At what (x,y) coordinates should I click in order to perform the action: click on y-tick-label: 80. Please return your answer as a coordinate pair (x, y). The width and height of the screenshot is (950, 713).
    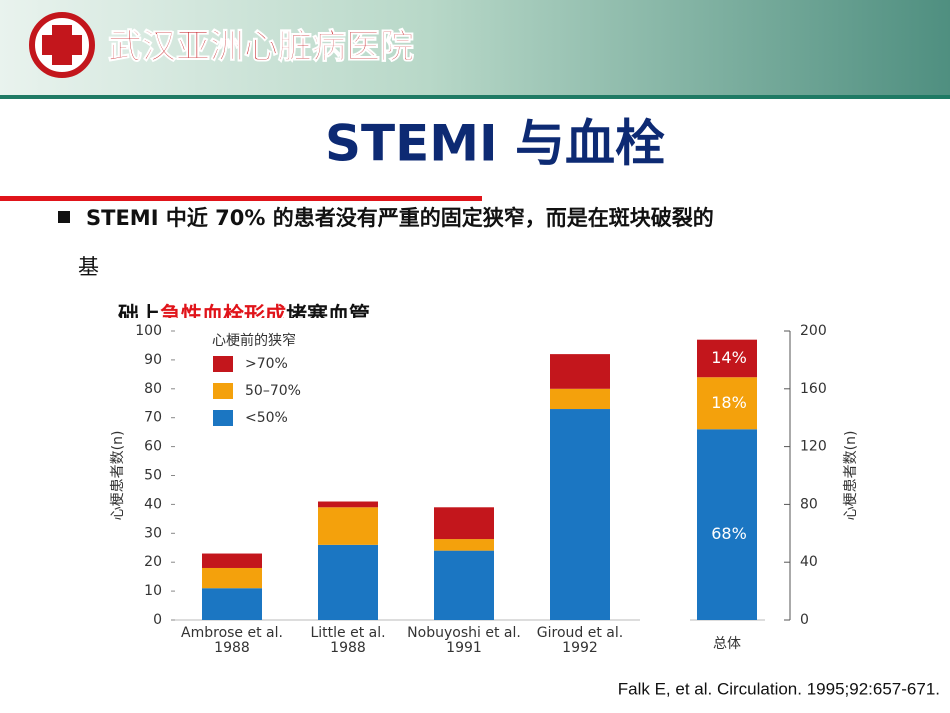
    Looking at the image, I should click on (153, 389).